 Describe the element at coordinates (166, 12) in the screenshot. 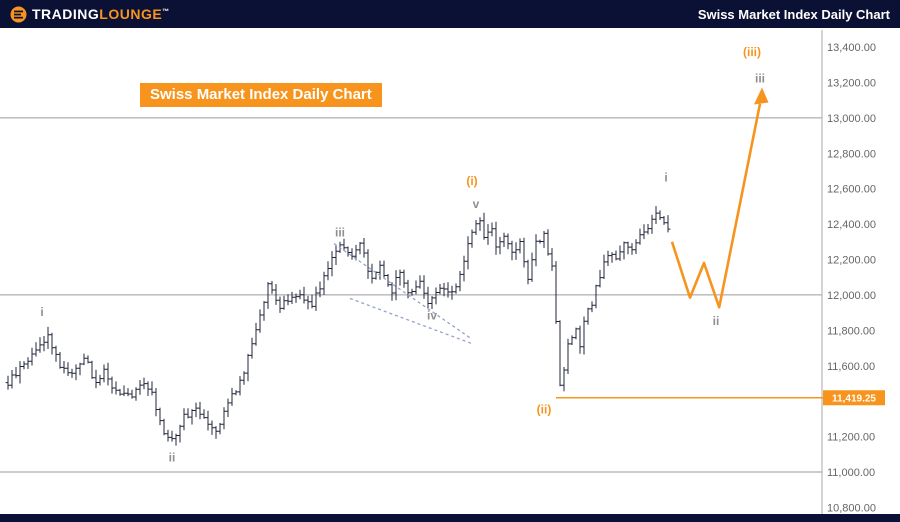

I see `brand-tm: ™` at that location.